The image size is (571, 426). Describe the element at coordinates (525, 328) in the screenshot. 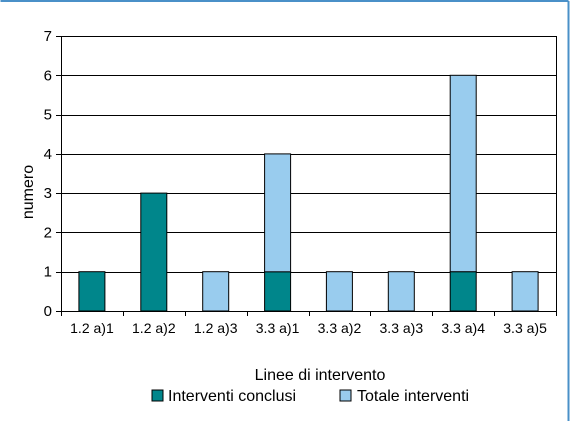

I see `x-tick-label: 3.3 a)5` at that location.